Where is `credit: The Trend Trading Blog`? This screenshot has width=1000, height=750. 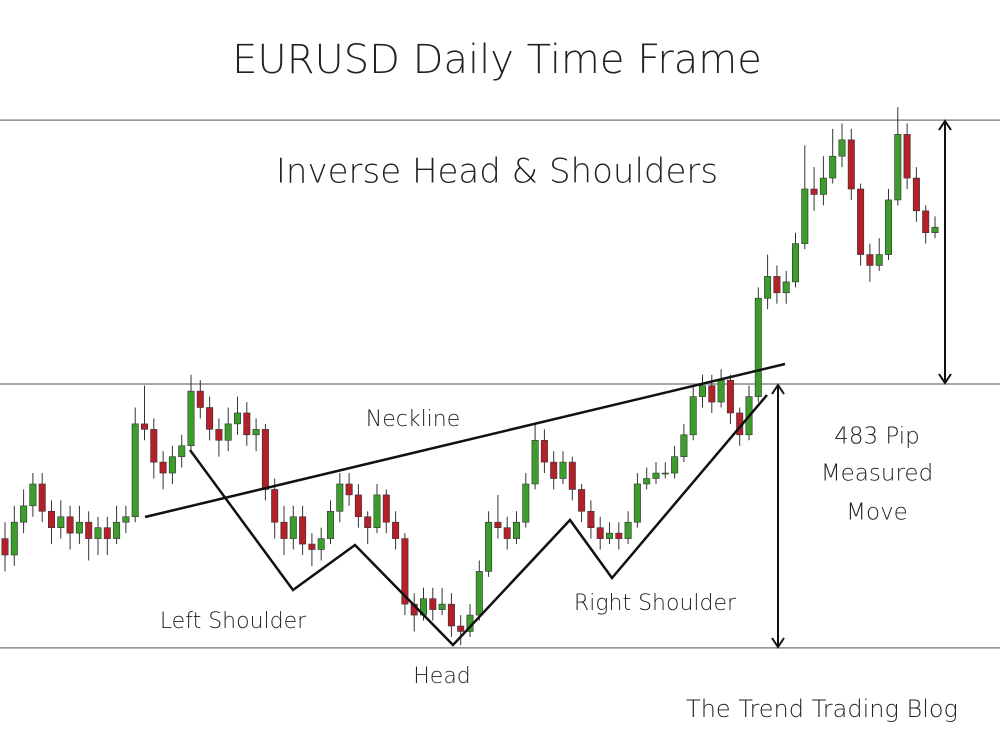 credit: The Trend Trading Blog is located at coordinates (822, 709).